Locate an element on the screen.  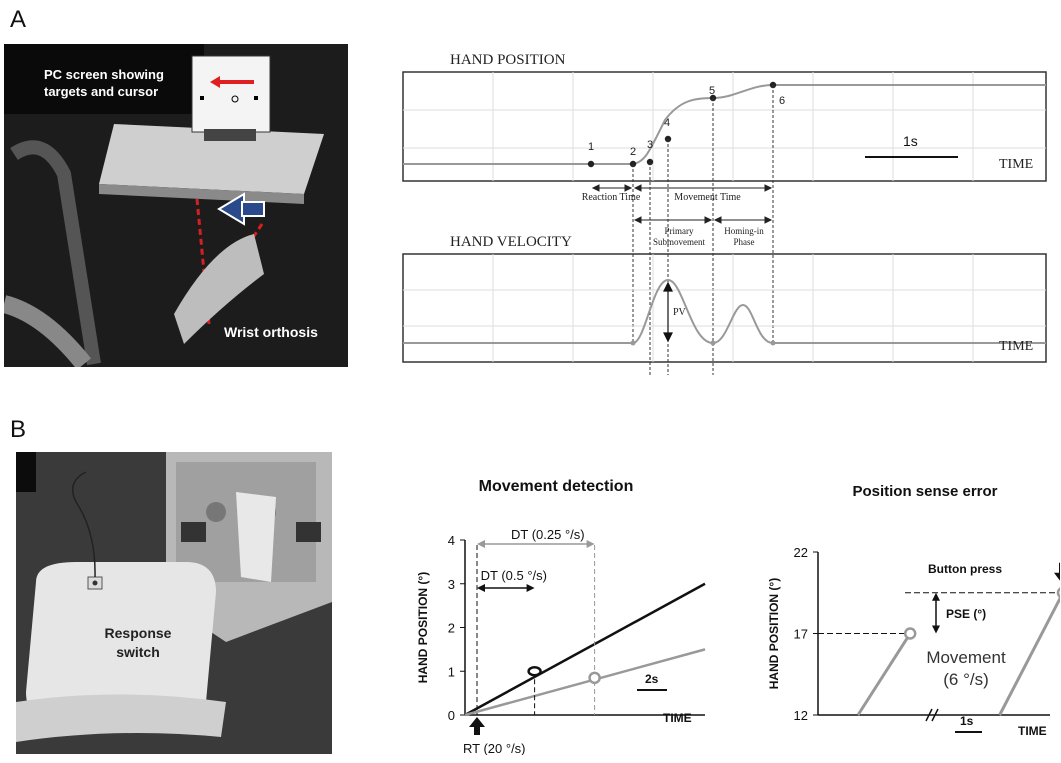
reaction-time-label: Reaction Time is located at coordinates (611, 197).